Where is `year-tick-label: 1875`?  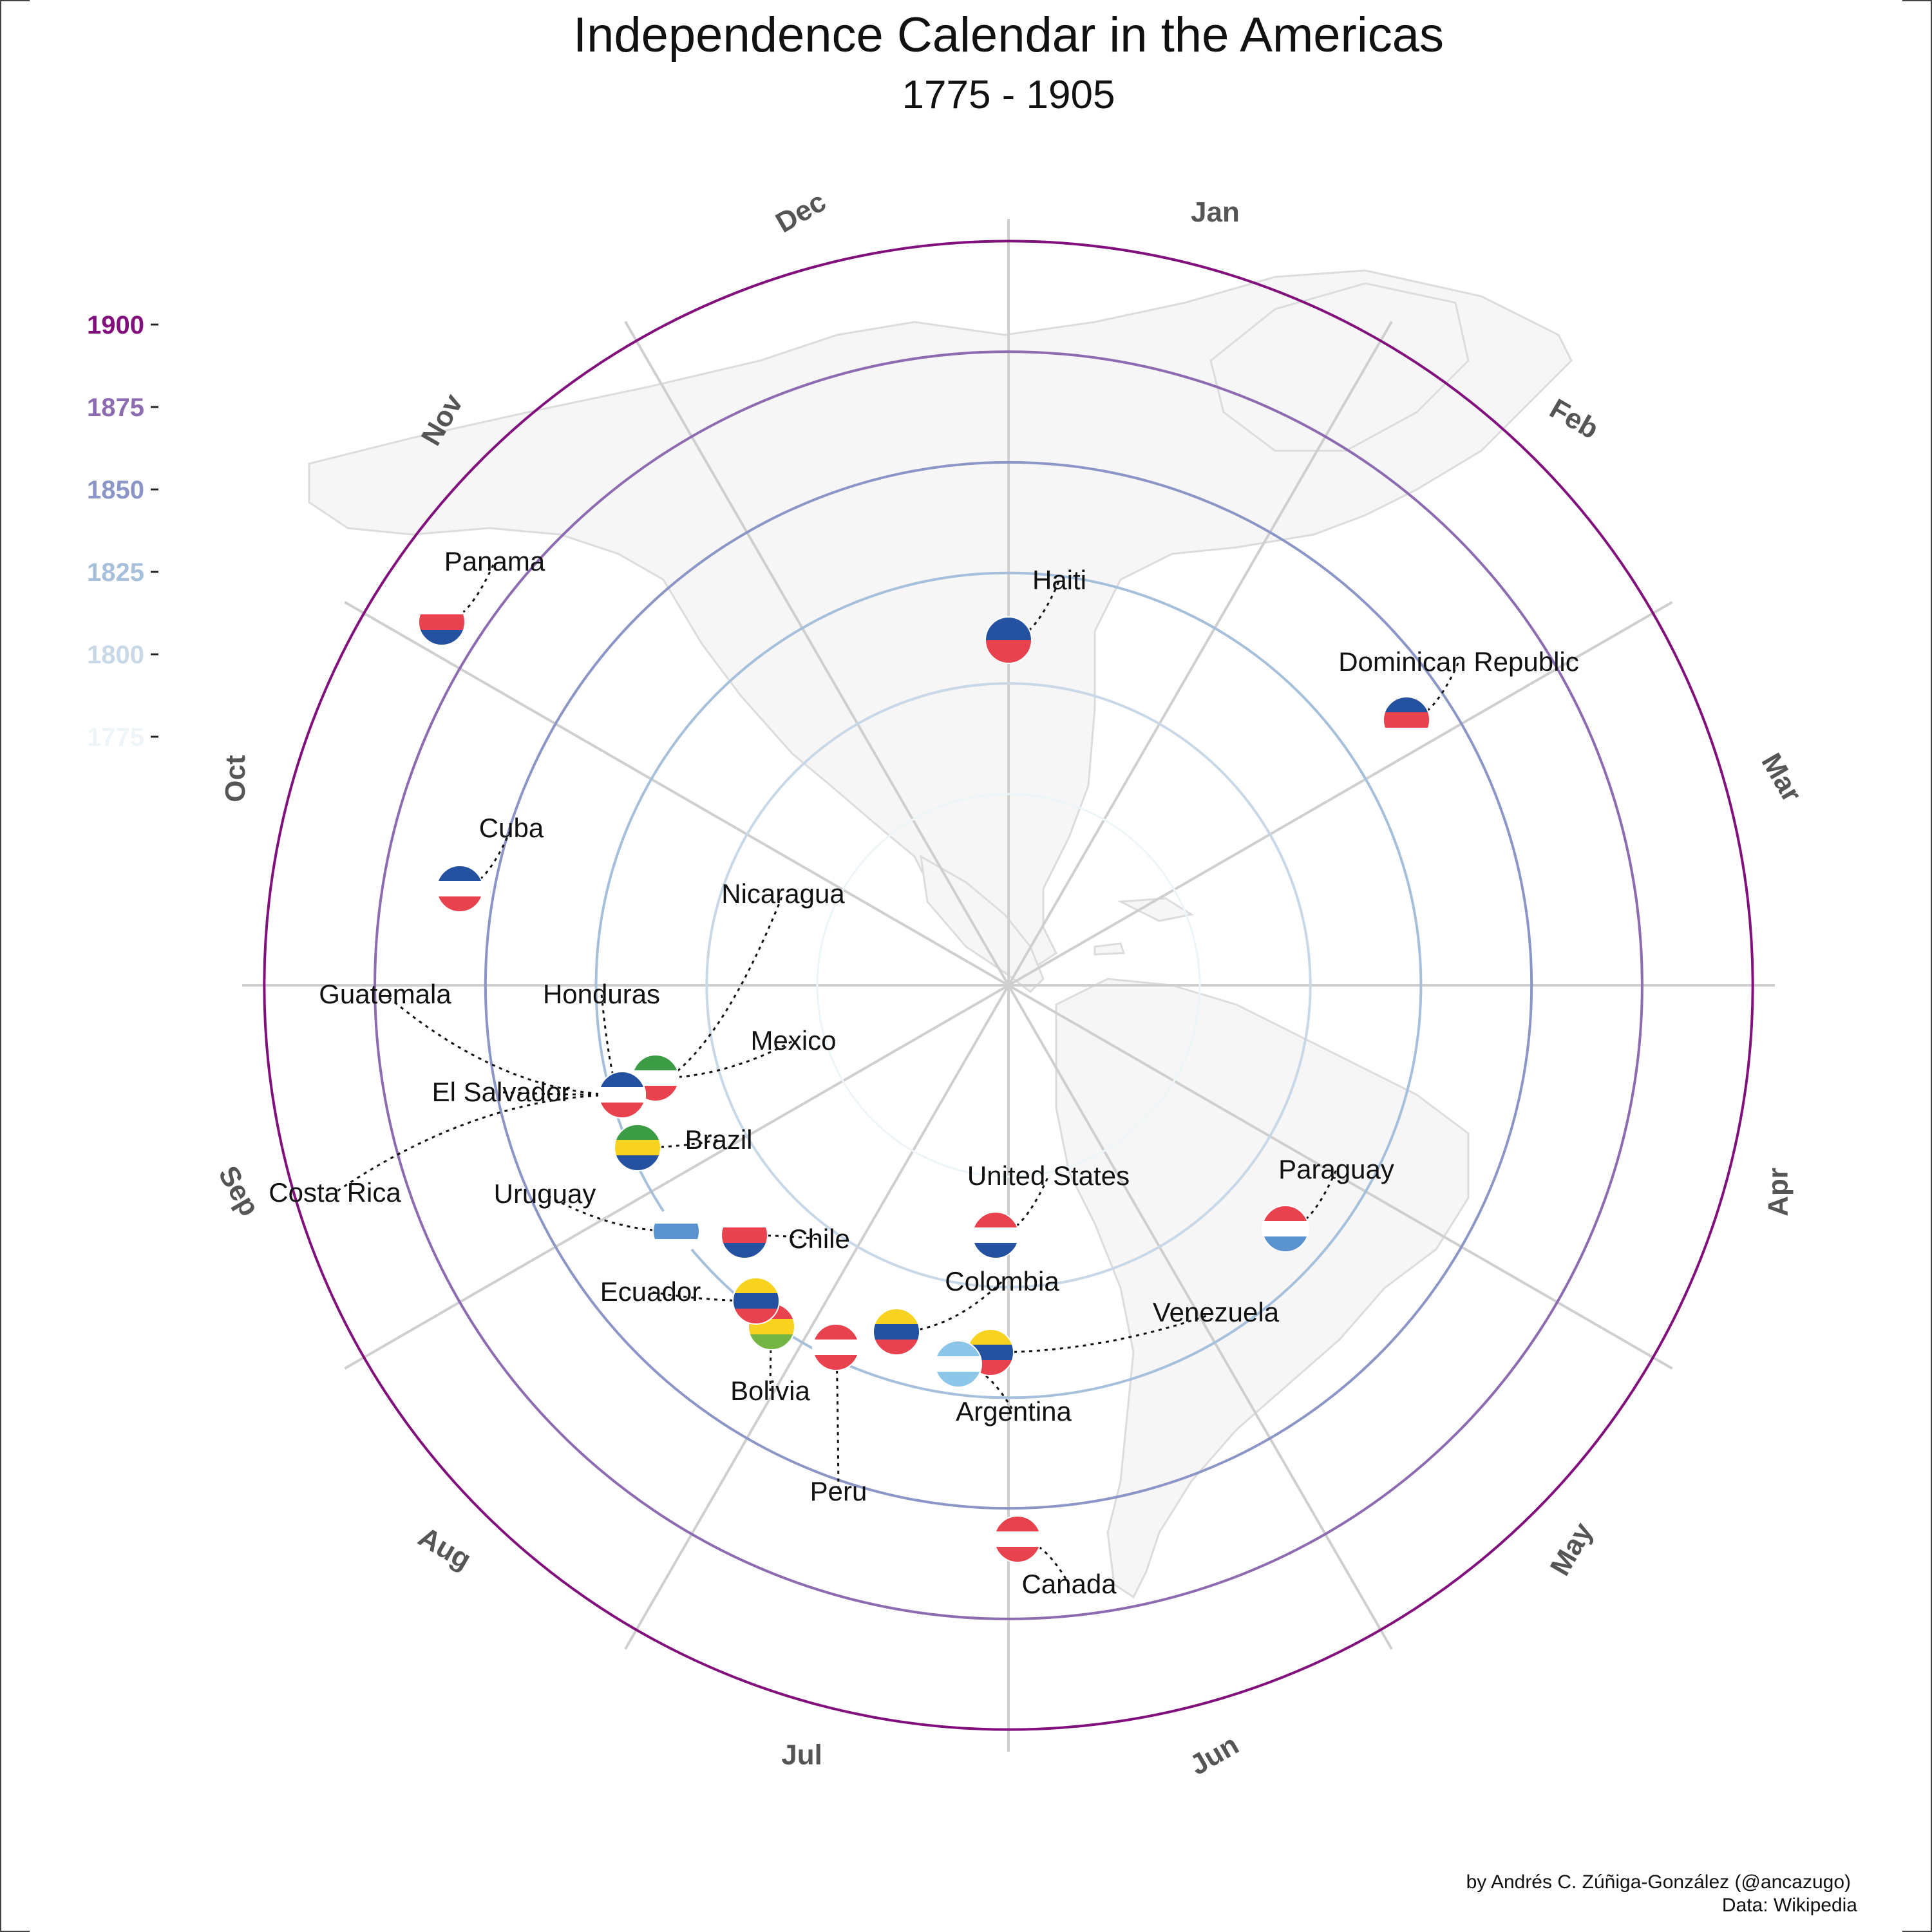 year-tick-label: 1875 is located at coordinates (116, 407).